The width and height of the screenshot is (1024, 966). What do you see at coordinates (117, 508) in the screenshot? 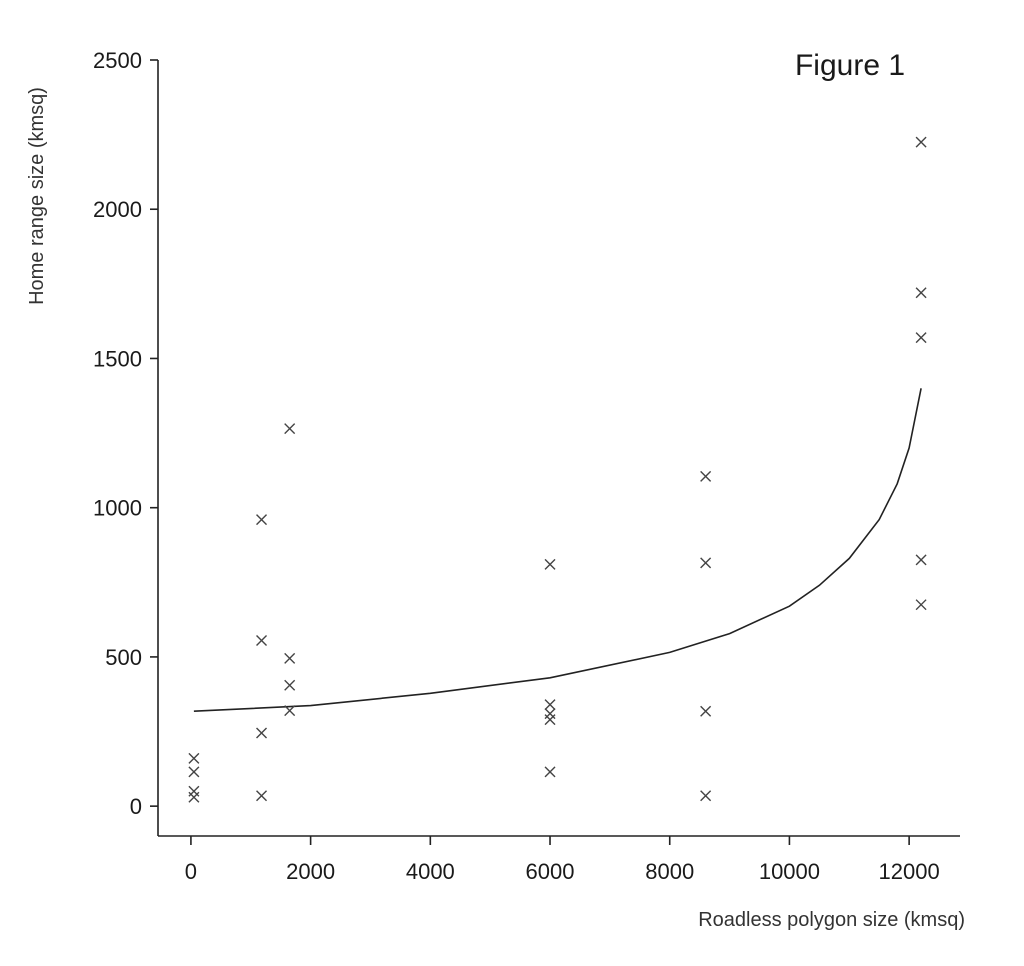
I see `y-tick-label: 1000` at bounding box center [117, 508].